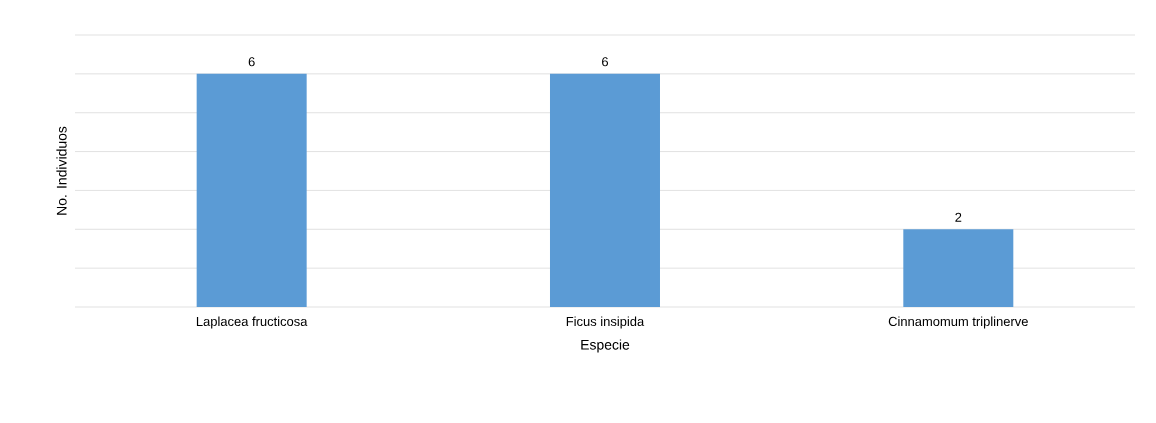  I want to click on x-tick-label: Cinnamomum triplinerve, so click(958, 322).